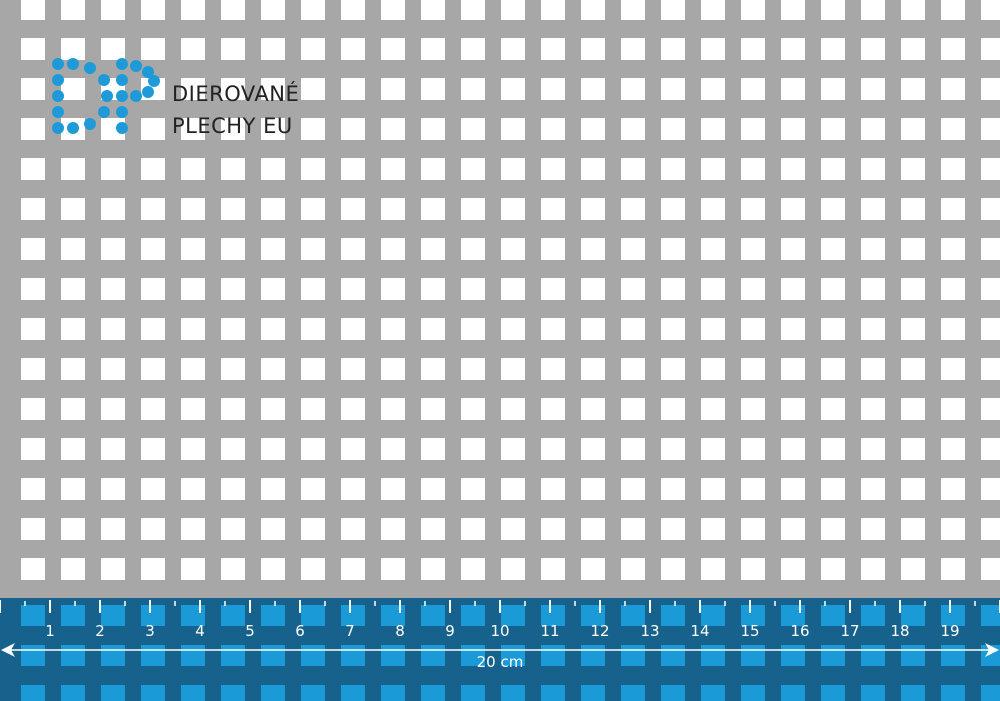 The width and height of the screenshot is (1000, 701). I want to click on dp-logo-mark, so click(106, 96).